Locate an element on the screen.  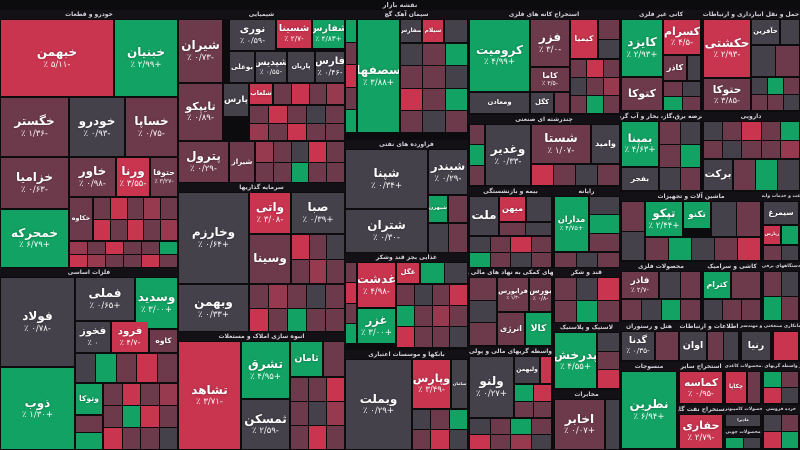
stock-tile: نوری ٪ ۰/۵۹- is located at coordinates (252, 35).